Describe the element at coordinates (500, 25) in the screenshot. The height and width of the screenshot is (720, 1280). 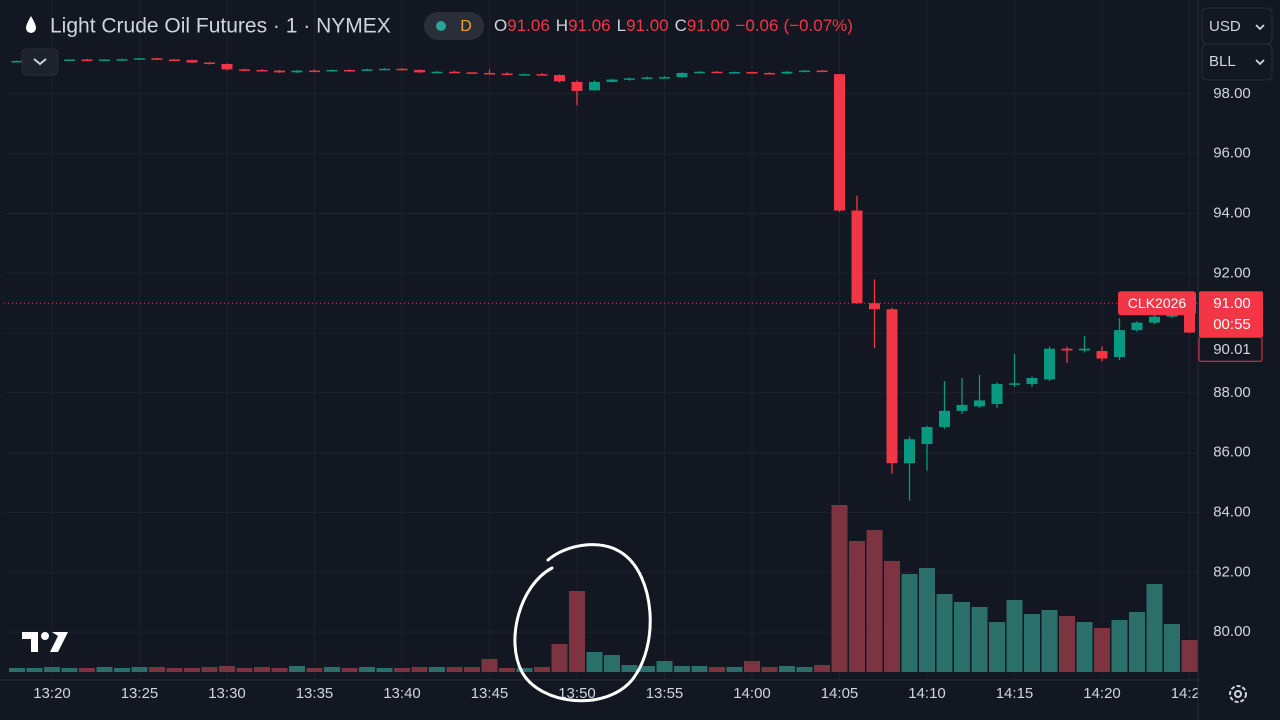
I see `legend-key: O` at that location.